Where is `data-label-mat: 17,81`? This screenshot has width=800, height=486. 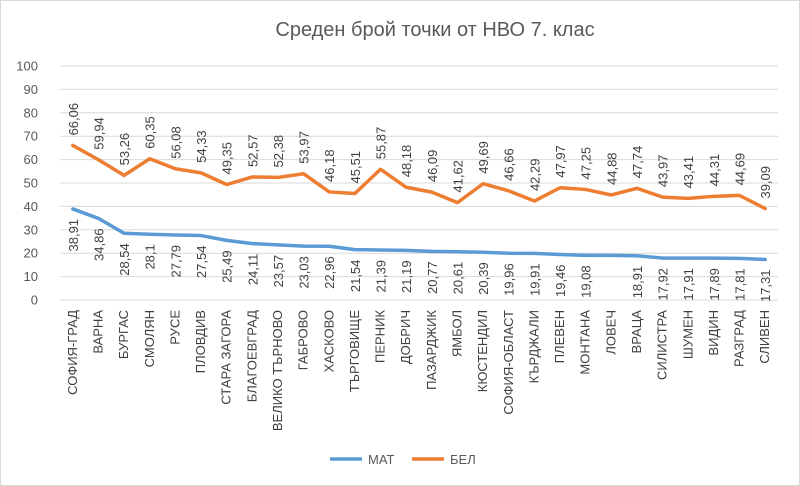
data-label-mat: 17,81 is located at coordinates (740, 284).